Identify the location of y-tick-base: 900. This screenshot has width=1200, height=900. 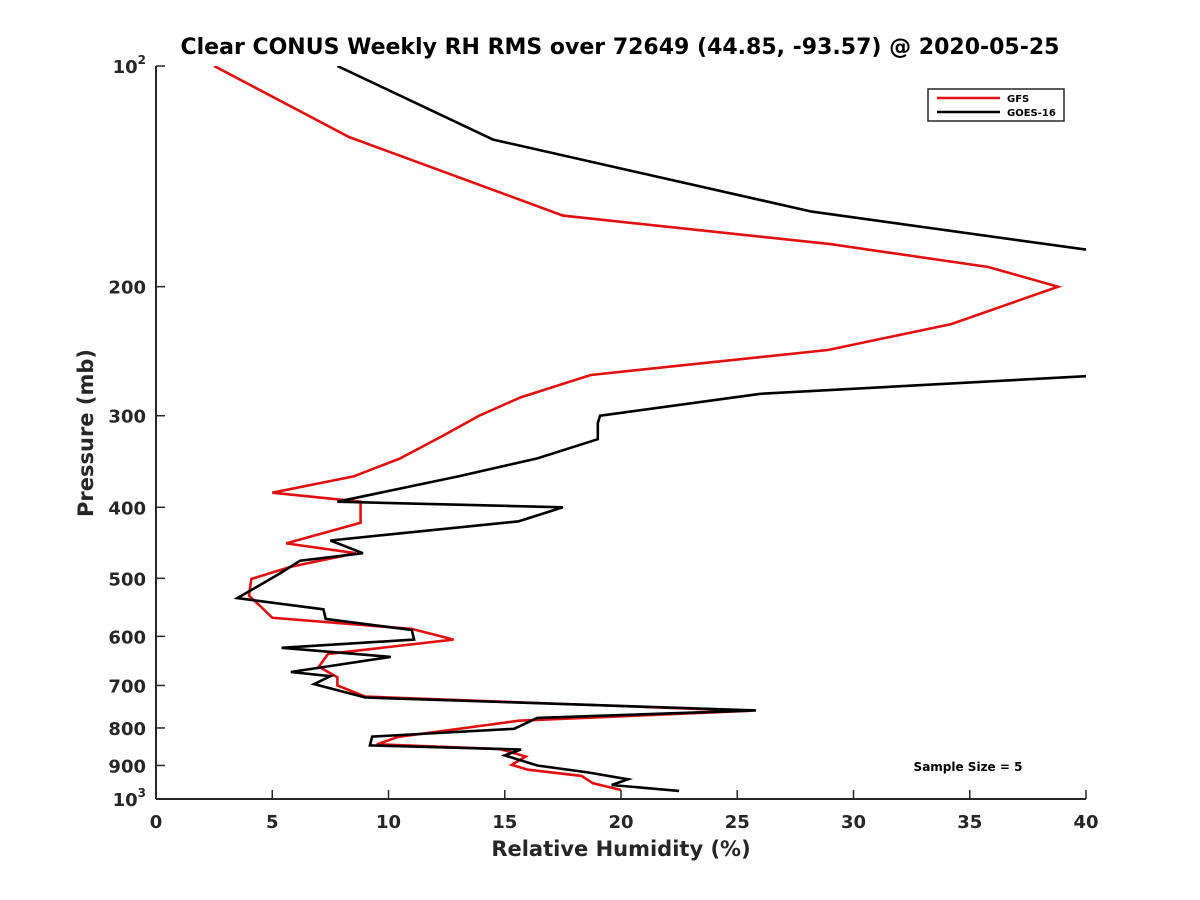
(127, 766).